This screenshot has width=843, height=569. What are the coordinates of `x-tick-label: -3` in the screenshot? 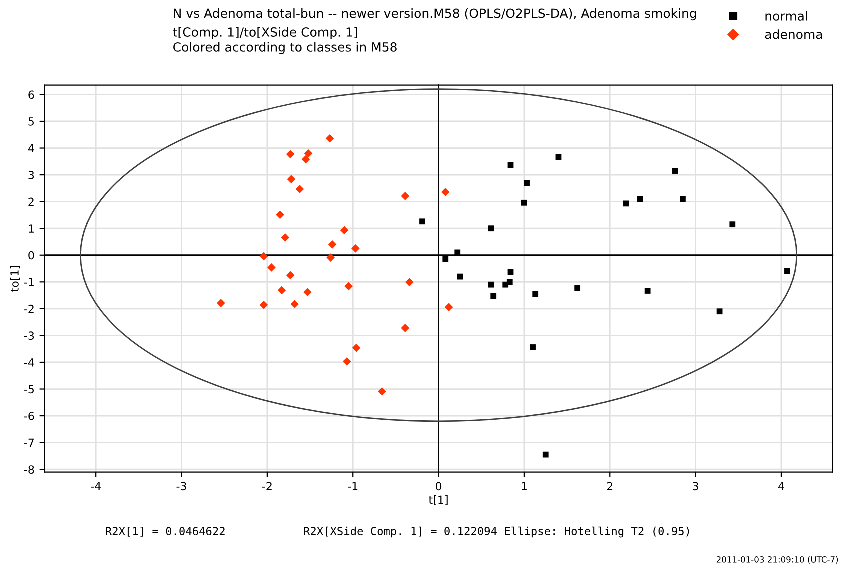 It's located at (181, 486).